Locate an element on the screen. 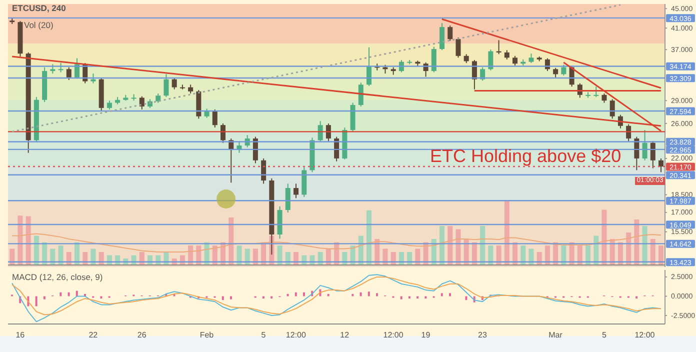 This screenshot has width=696, height=352. x-tick-label: 16 is located at coordinates (21, 335).